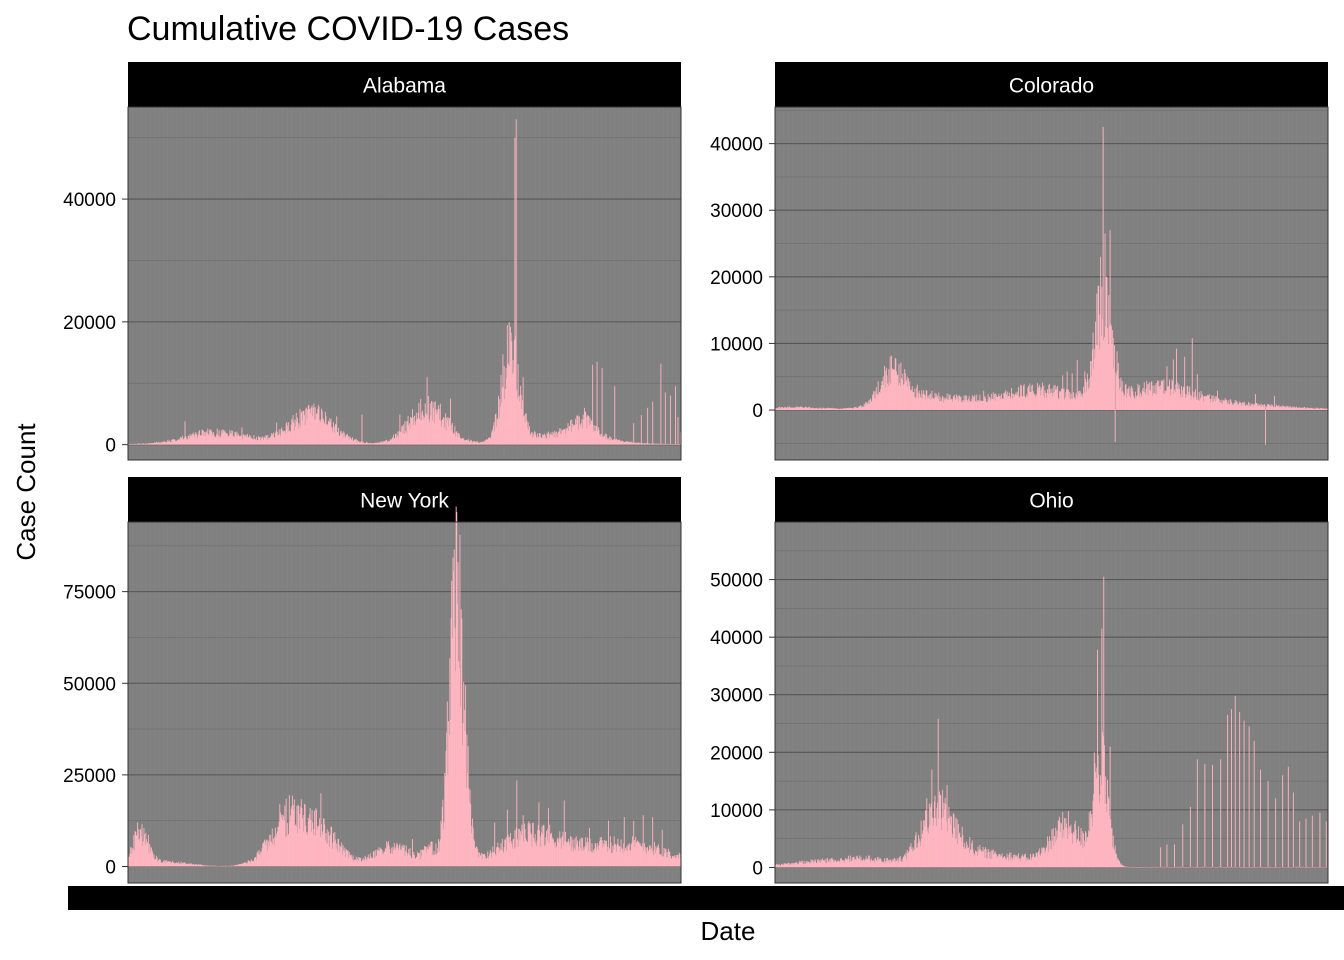  What do you see at coordinates (89, 593) in the screenshot?
I see `y-tick-label: 75000` at bounding box center [89, 593].